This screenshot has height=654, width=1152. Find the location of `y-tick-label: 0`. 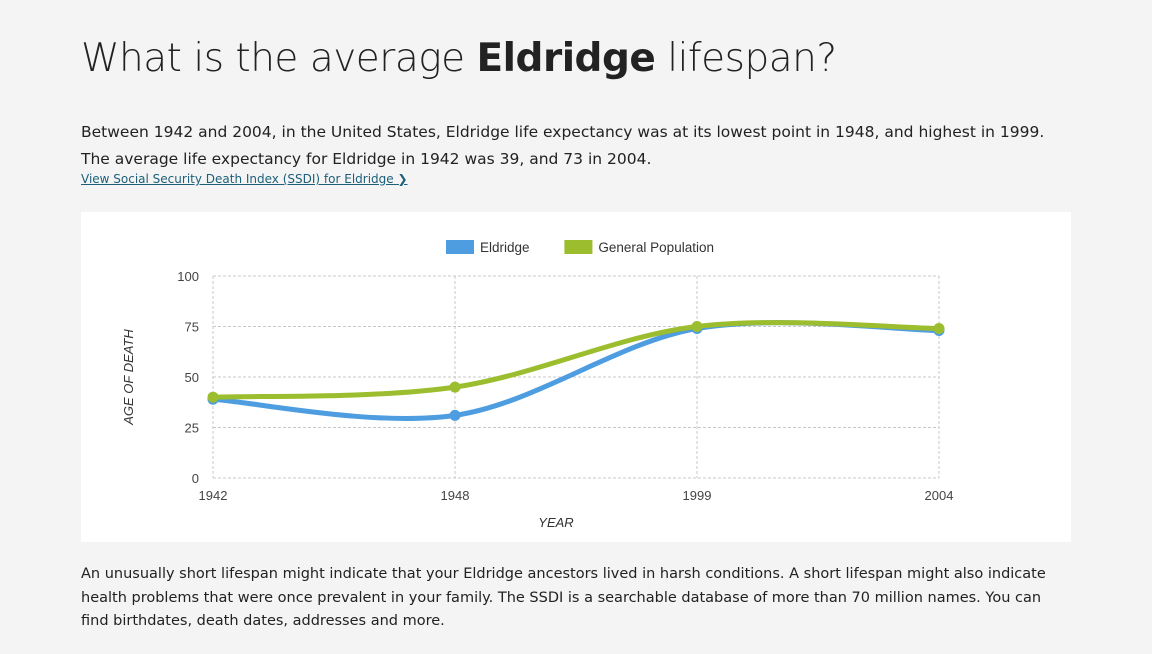

y-tick-label: 0 is located at coordinates (195, 478).